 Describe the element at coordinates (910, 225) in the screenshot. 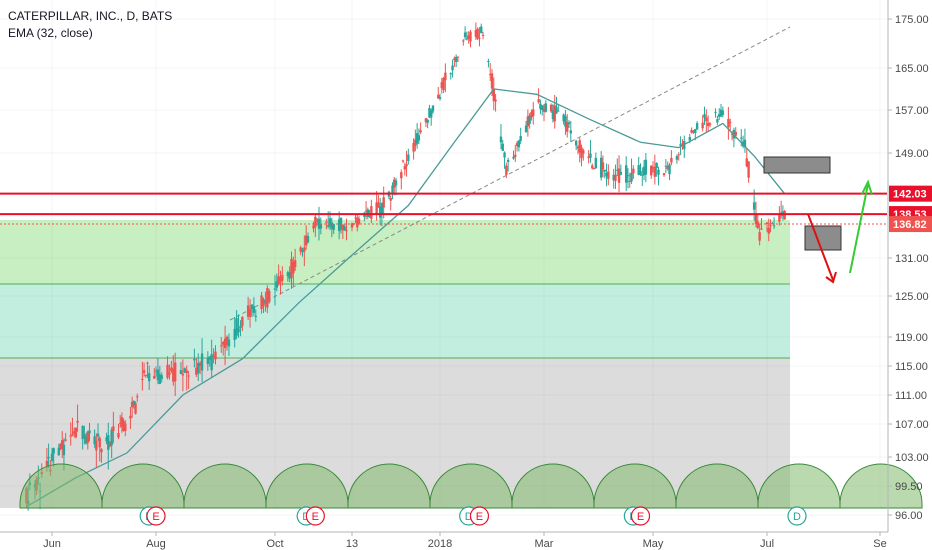

I see `price-tag-label: 136.82` at that location.